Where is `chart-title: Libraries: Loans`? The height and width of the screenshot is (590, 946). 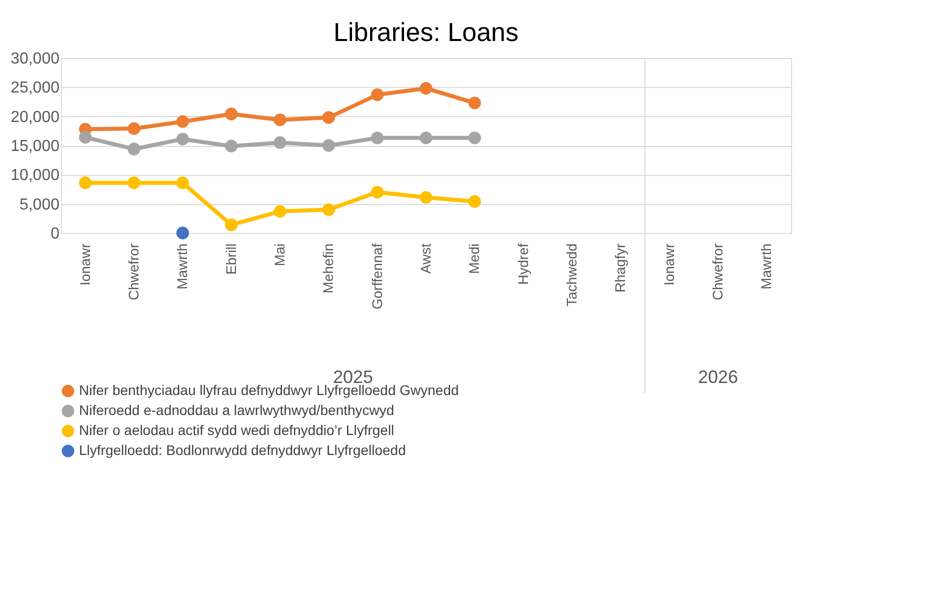 chart-title: Libraries: Loans is located at coordinates (426, 32).